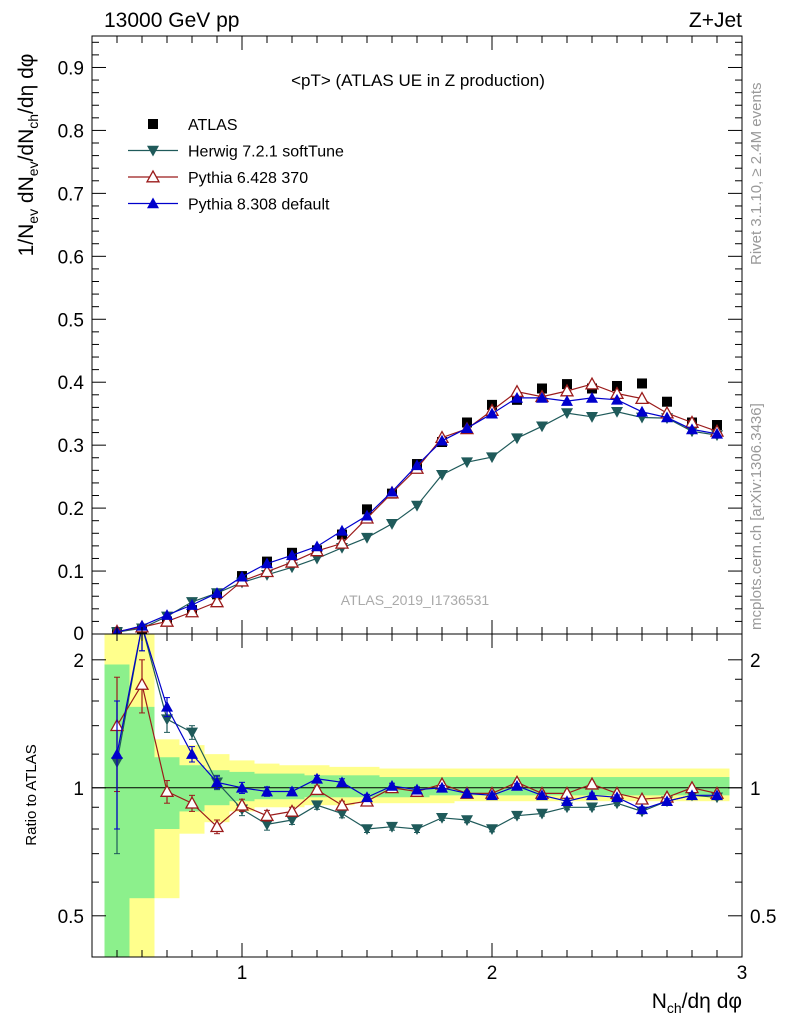 The image size is (786, 1024). What do you see at coordinates (756, 516) in the screenshot?
I see `mcplots-credit-label: mcplots.cern.ch [arXiv:1306.3436]` at bounding box center [756, 516].